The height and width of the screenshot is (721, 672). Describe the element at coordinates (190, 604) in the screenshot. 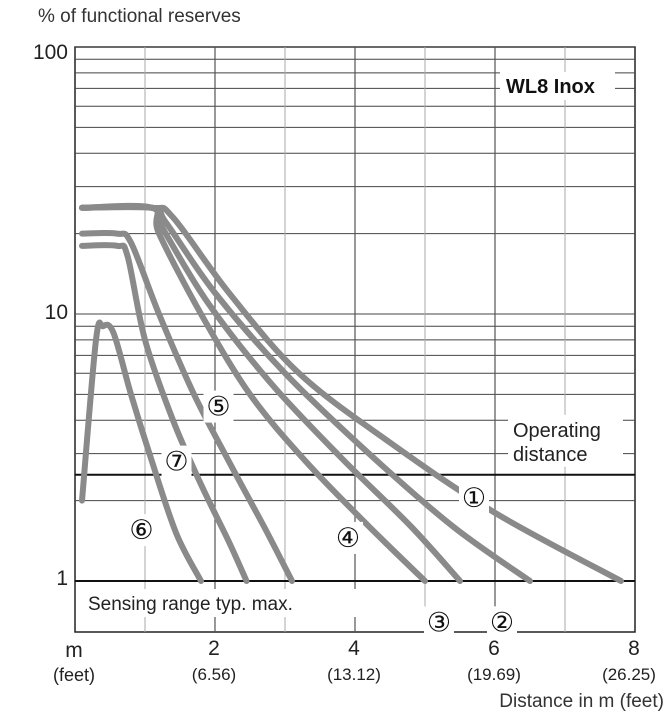

I see `sensing-range-label: Sensing range typ. max.` at that location.